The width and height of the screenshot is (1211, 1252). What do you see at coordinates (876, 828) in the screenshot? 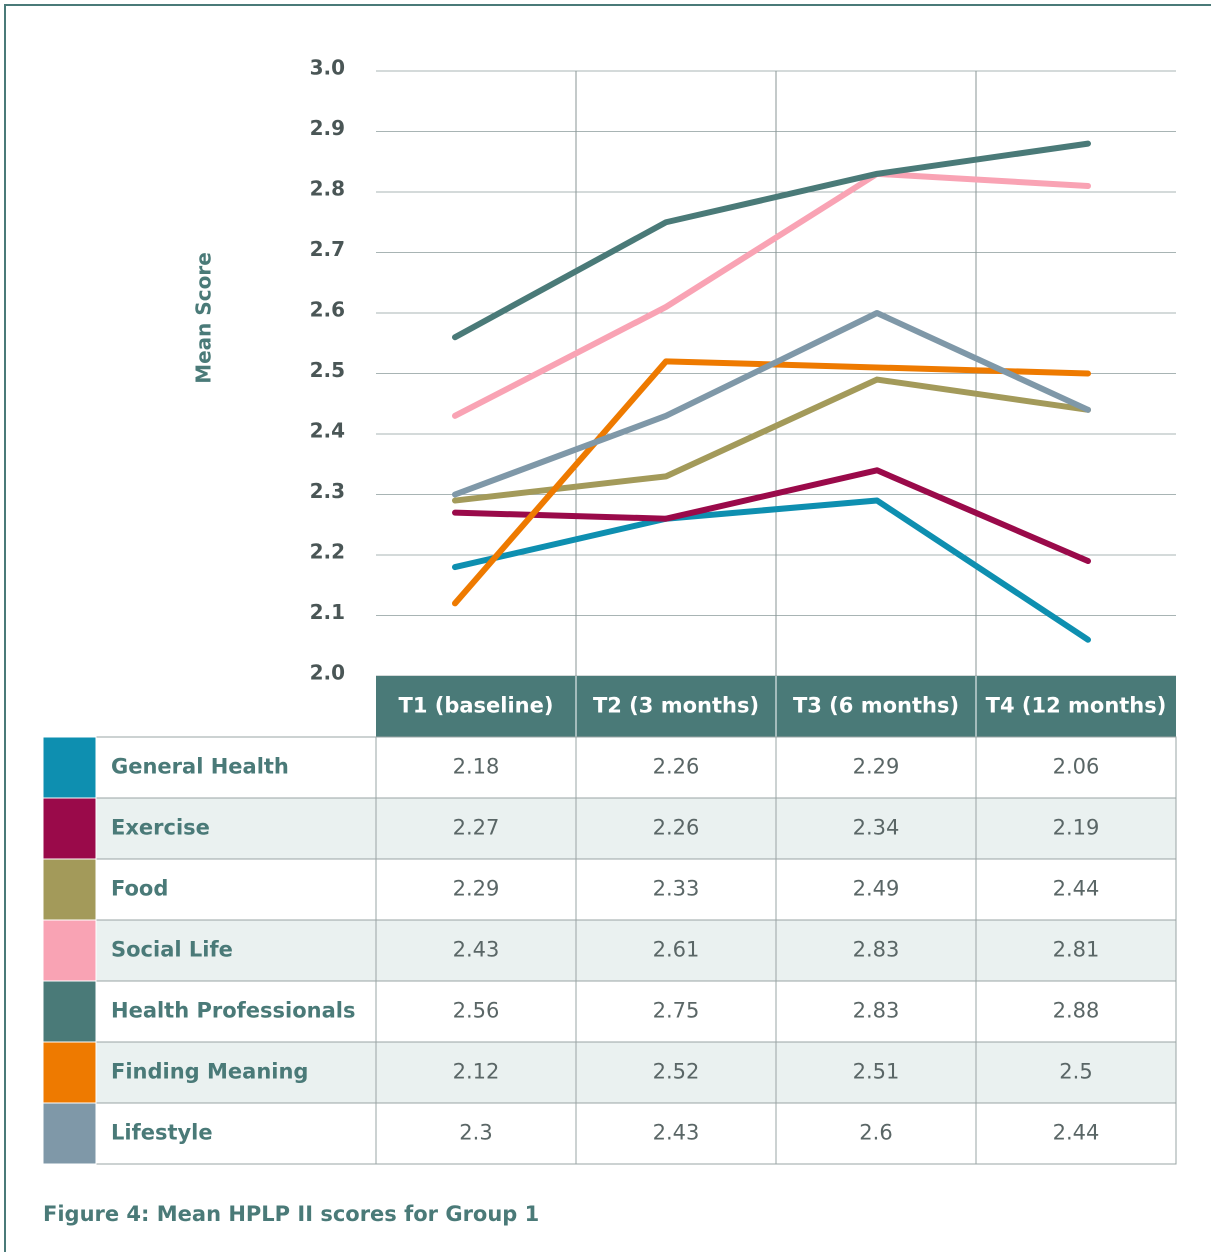
I see `table-value: 2.34` at bounding box center [876, 828].